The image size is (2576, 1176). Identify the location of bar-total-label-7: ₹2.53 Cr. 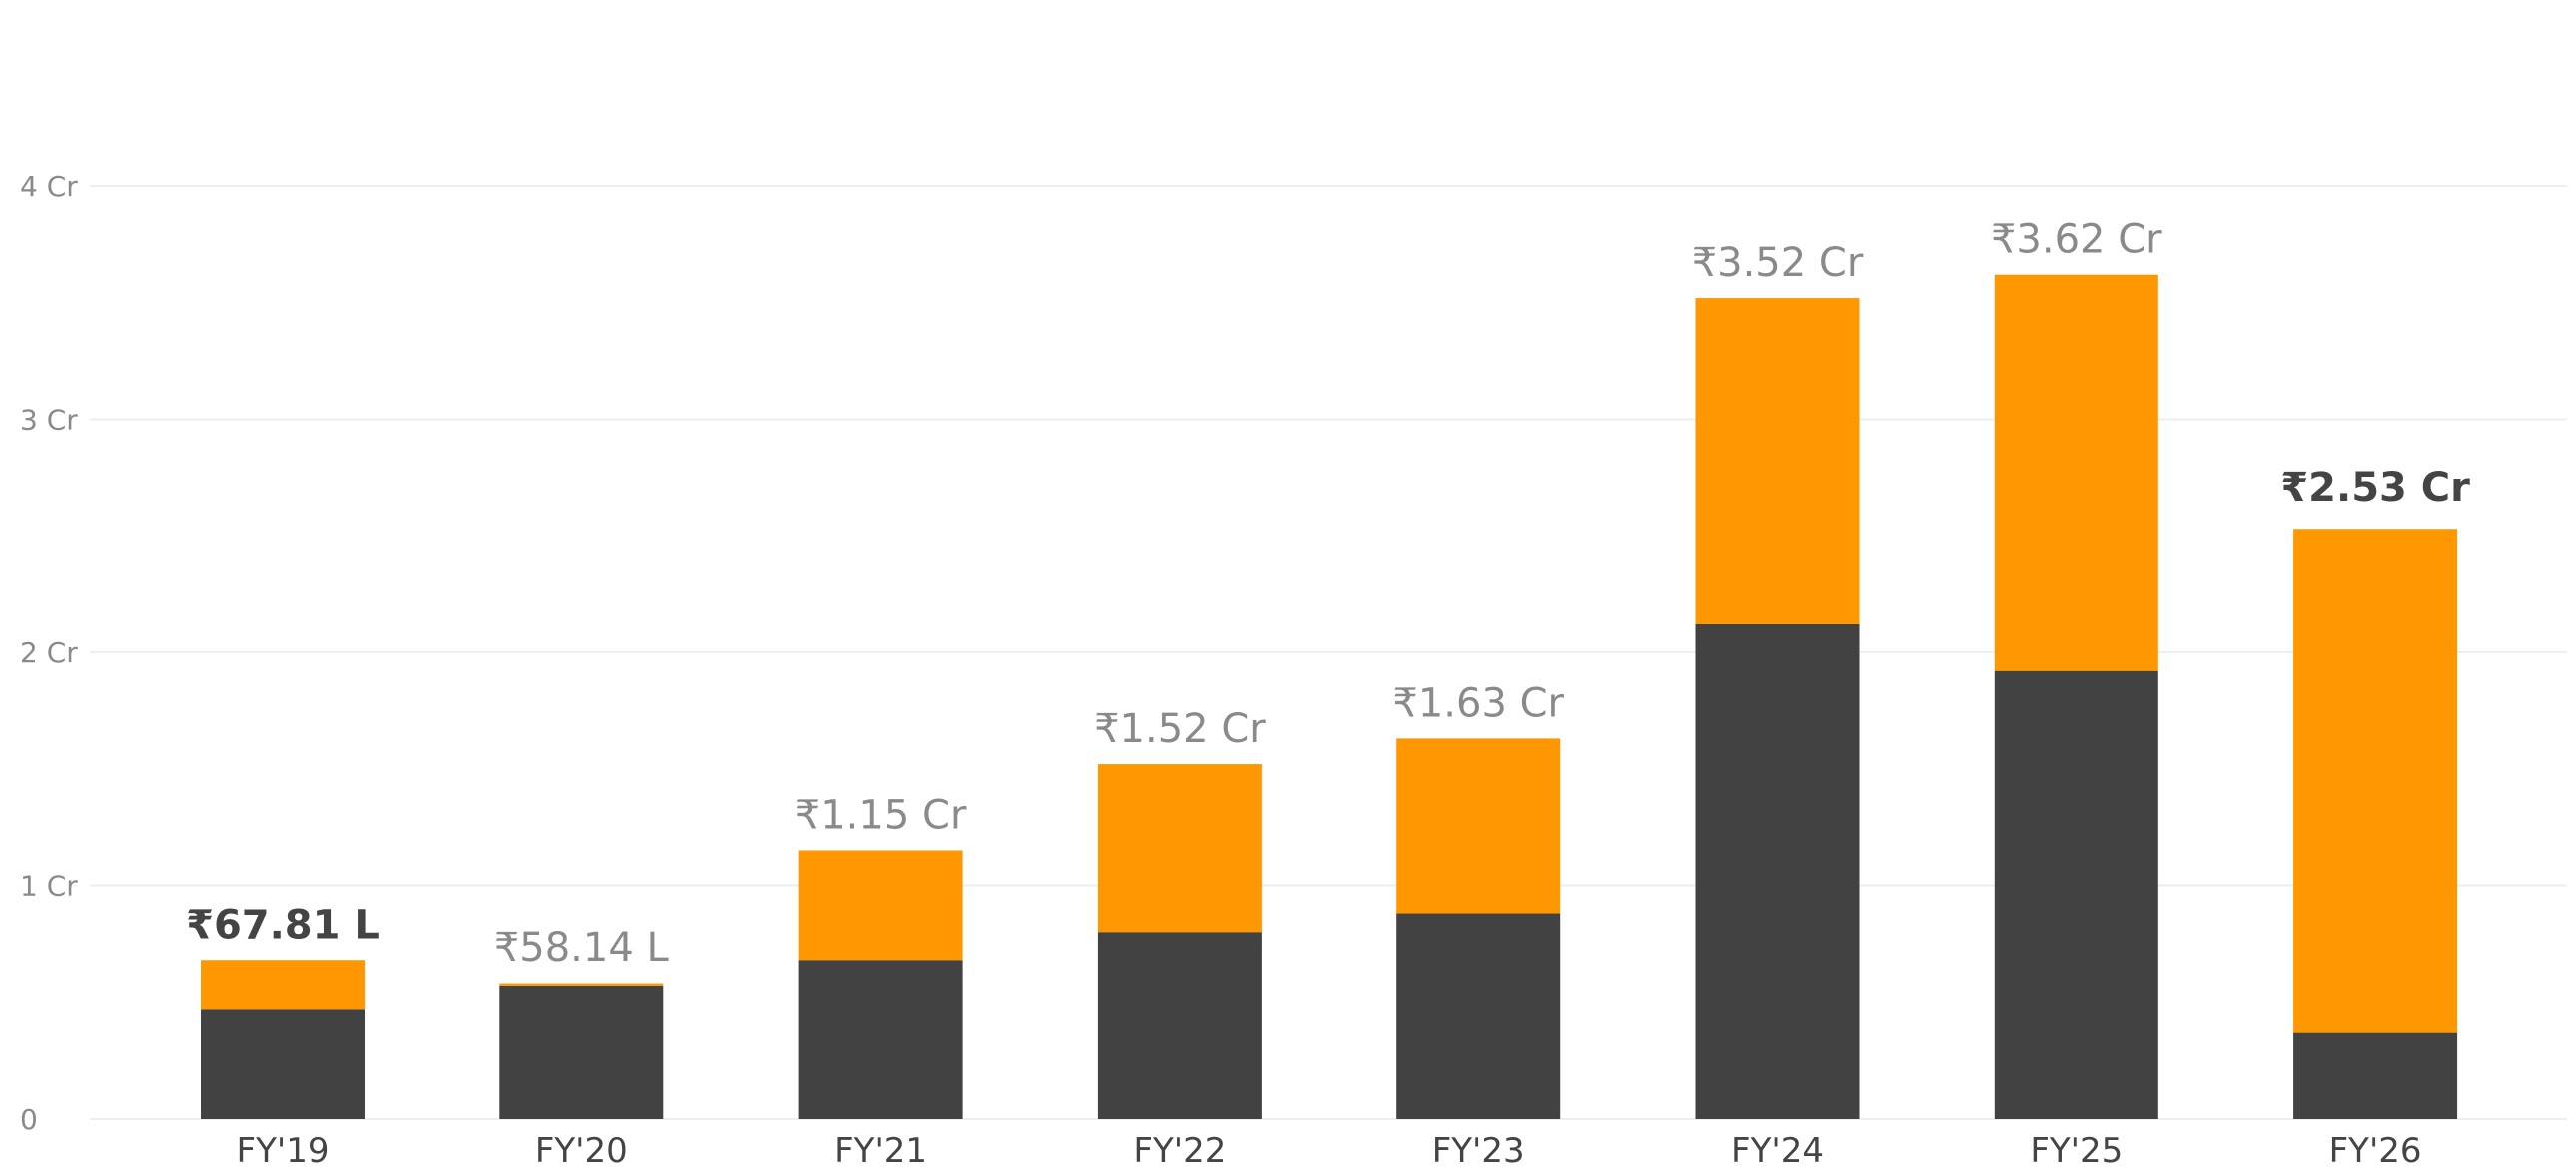
(2375, 488).